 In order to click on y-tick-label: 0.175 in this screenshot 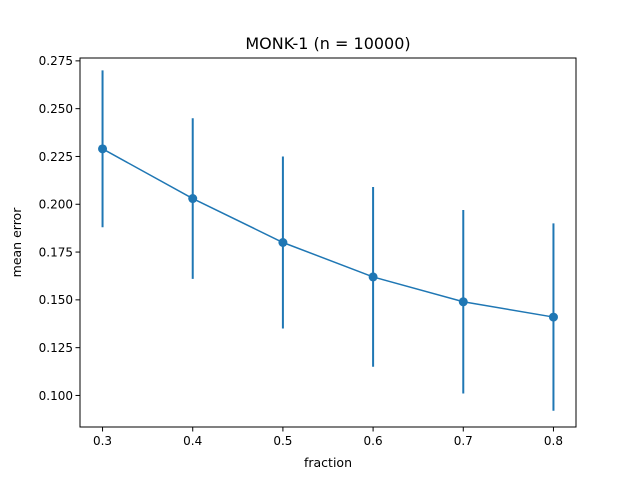, I will do `click(56, 252)`.